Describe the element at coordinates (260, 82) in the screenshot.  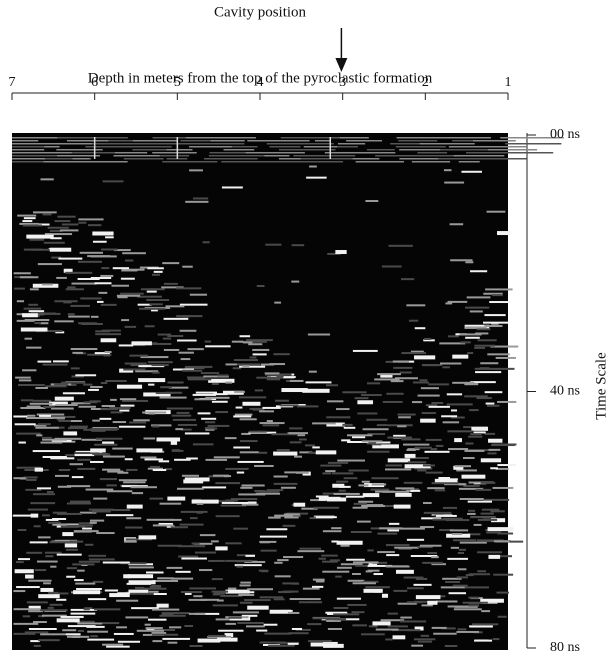
I see `x-tick-label: 4` at that location.